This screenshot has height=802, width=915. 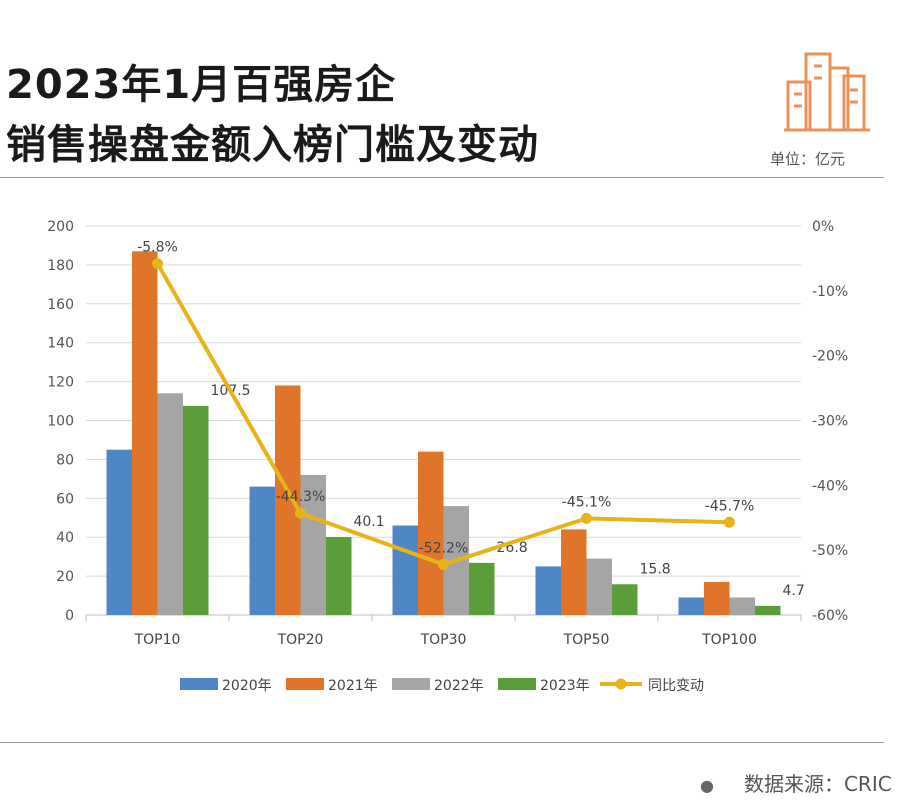 What do you see at coordinates (442, 742) in the screenshot?
I see `footer-divider` at bounding box center [442, 742].